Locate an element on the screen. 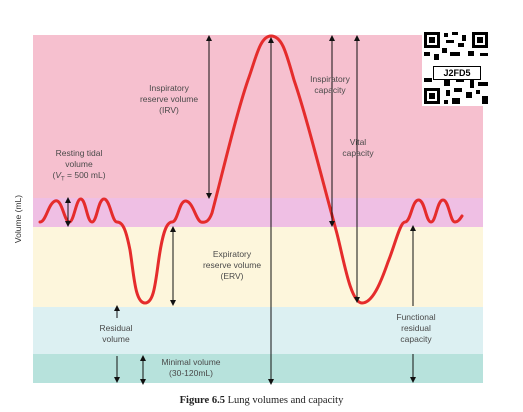  frc-line-1: Functional is located at coordinates (416, 317).